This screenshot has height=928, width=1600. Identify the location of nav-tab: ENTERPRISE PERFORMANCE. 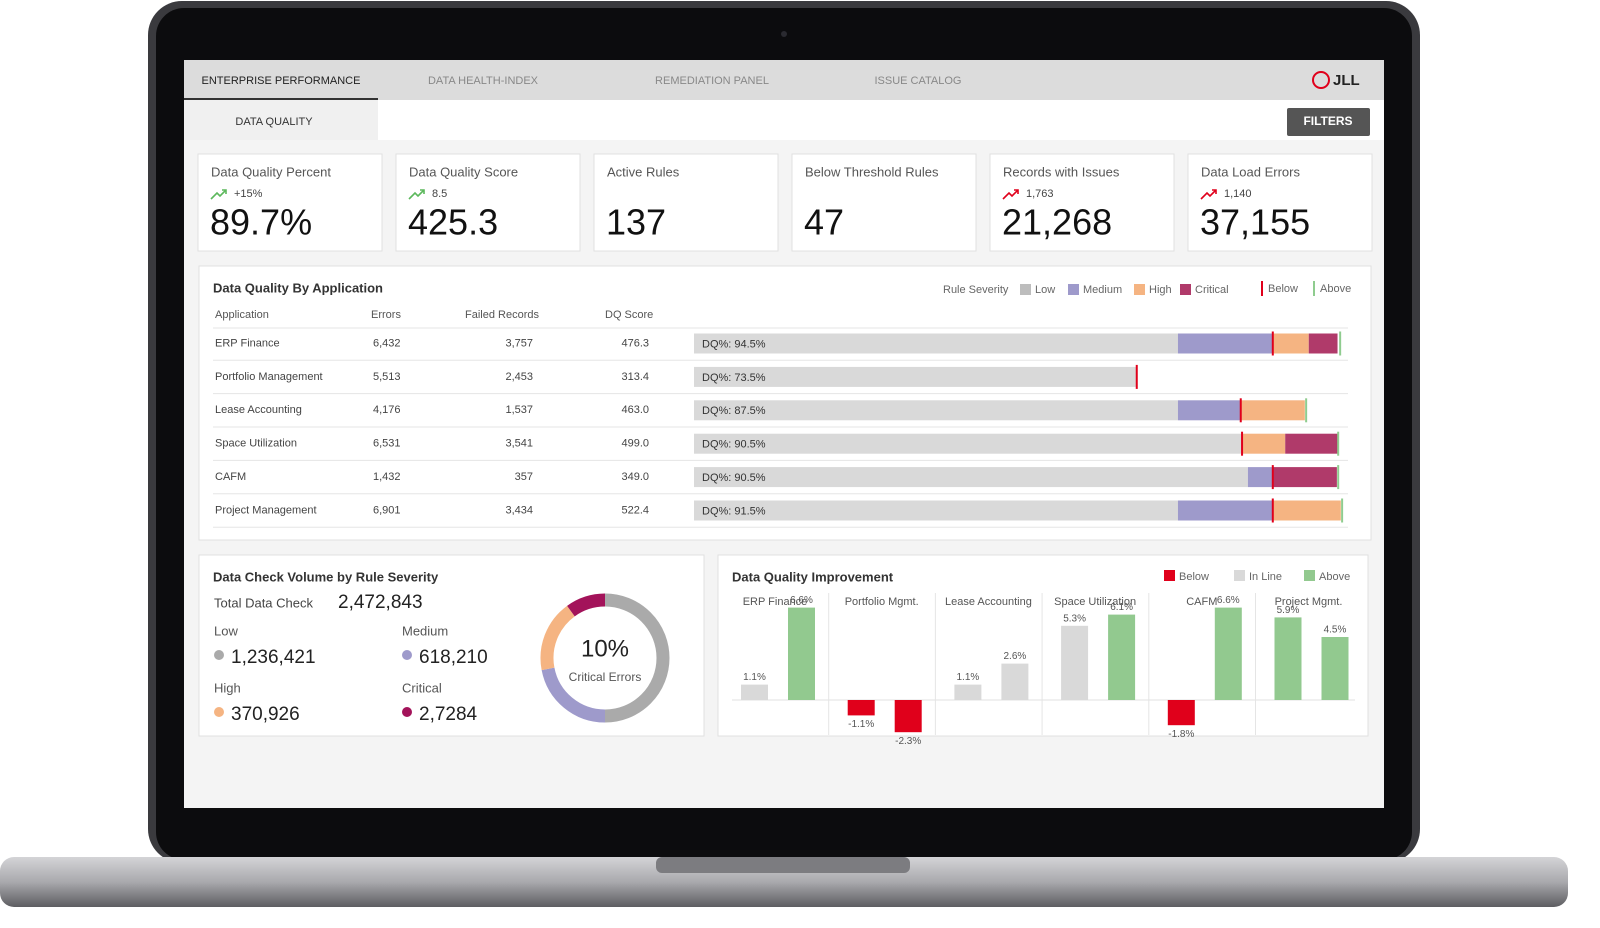
(281, 81).